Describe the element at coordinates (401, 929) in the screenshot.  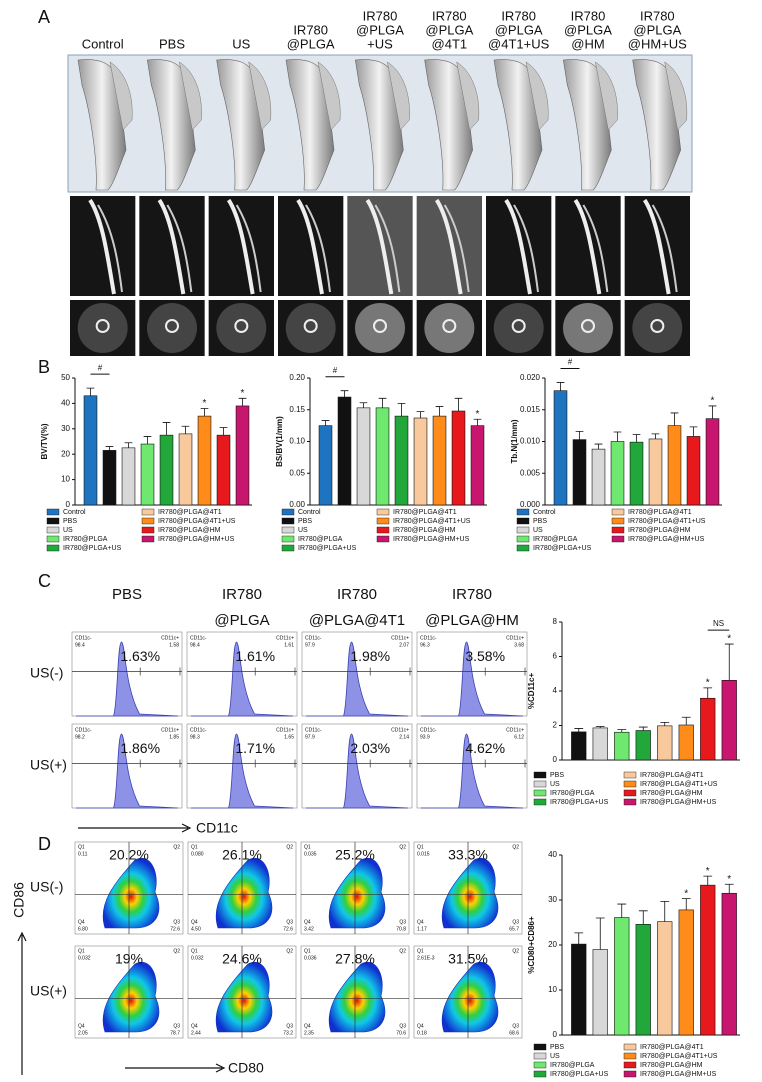
I see `quadrant-value: 70.8` at that location.